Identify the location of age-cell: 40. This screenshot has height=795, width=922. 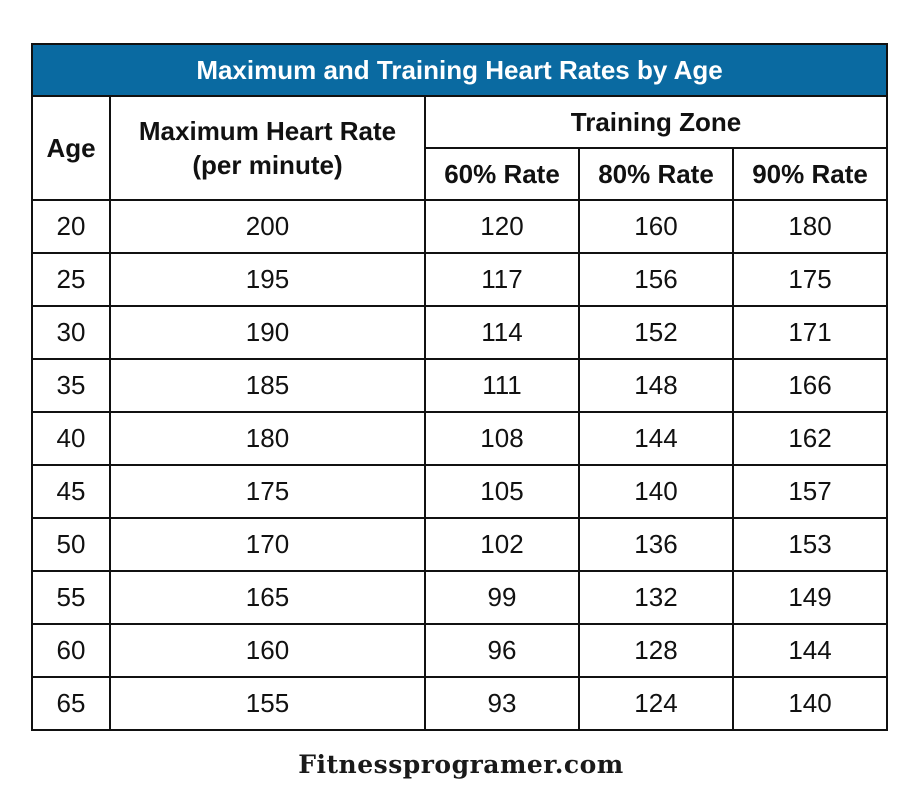
(71, 438).